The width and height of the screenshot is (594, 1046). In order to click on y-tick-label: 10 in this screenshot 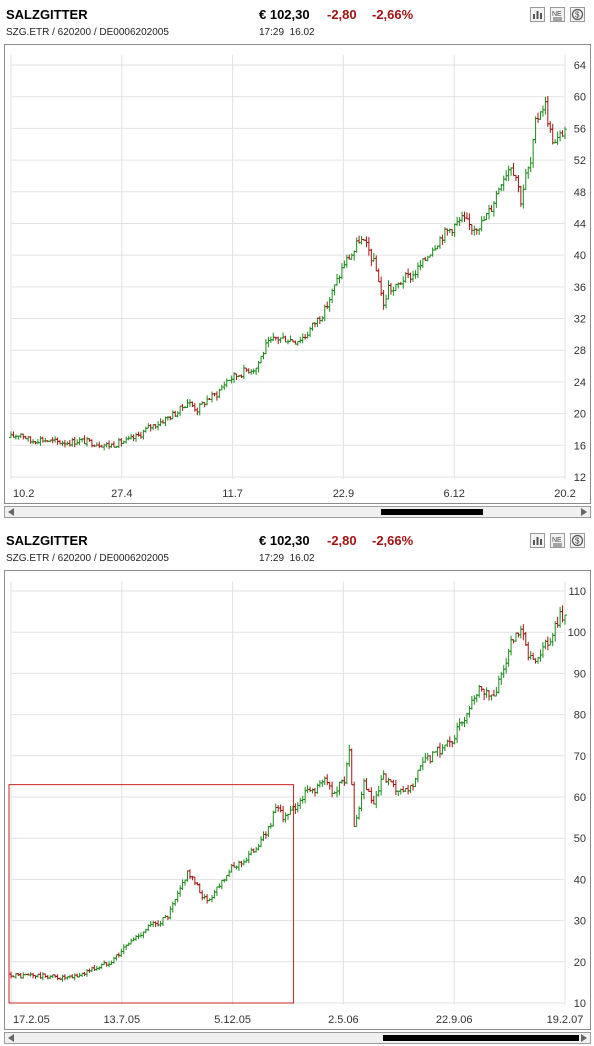, I will do `click(580, 1004)`.